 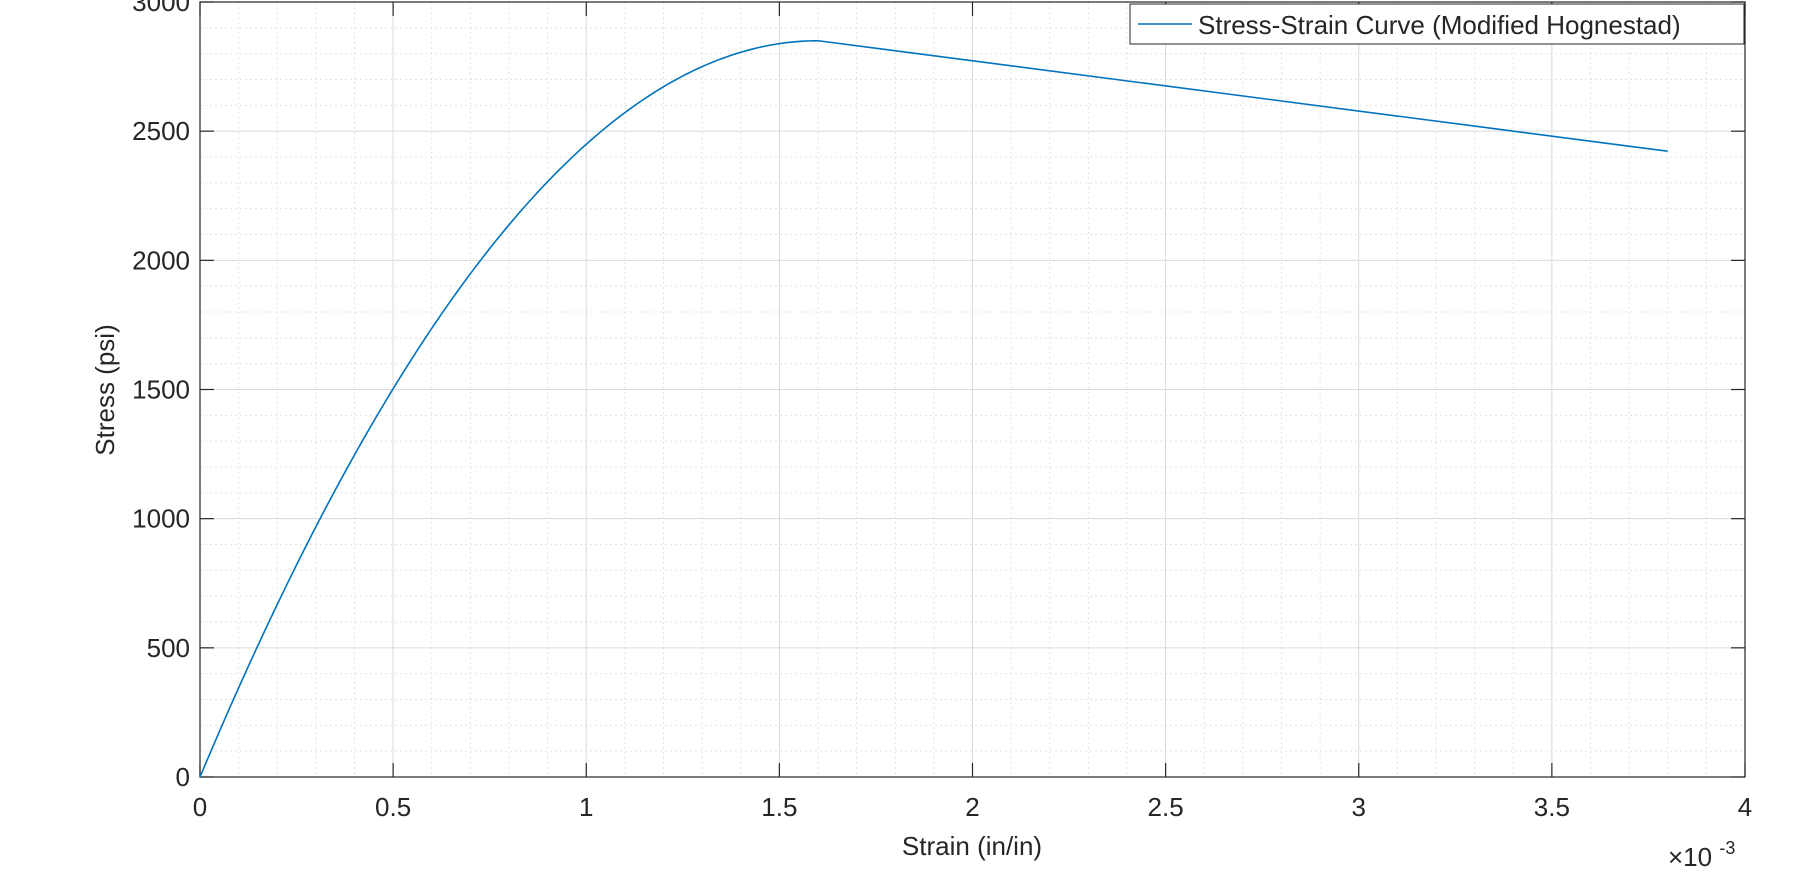 I want to click on y-tick-label: 1500, so click(x=161, y=390).